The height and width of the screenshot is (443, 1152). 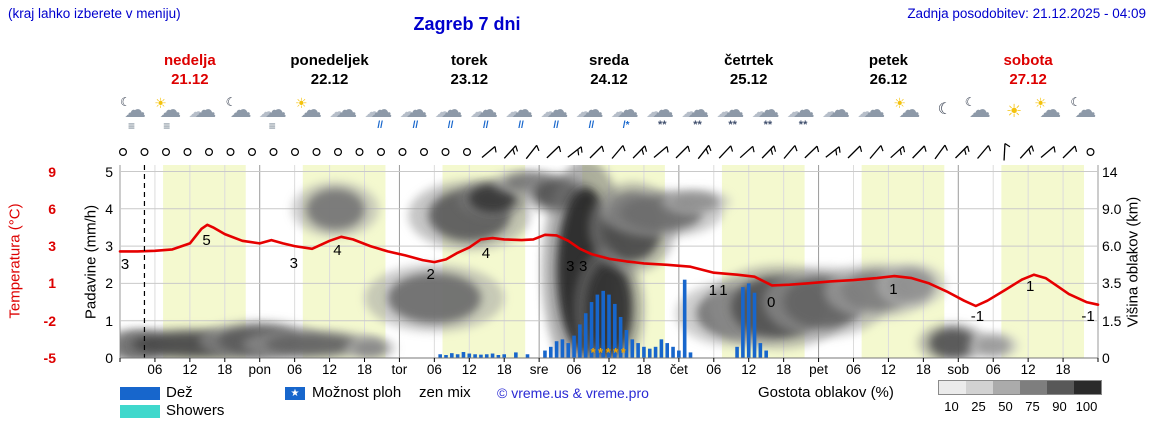 What do you see at coordinates (557, 115) in the screenshot?
I see `weather-icon: ☁ ☁//` at bounding box center [557, 115].